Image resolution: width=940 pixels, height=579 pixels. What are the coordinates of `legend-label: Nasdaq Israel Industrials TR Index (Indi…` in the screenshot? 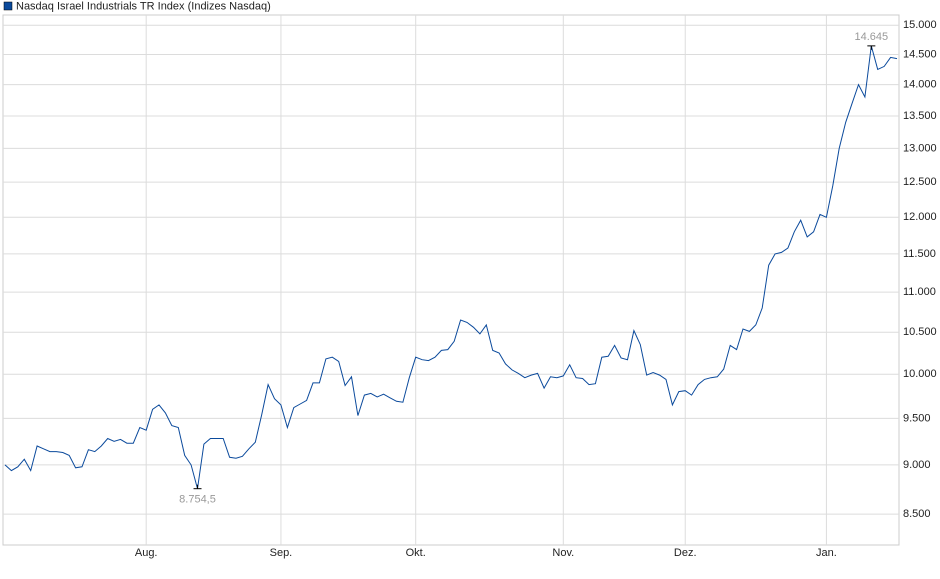 It's located at (143, 6).